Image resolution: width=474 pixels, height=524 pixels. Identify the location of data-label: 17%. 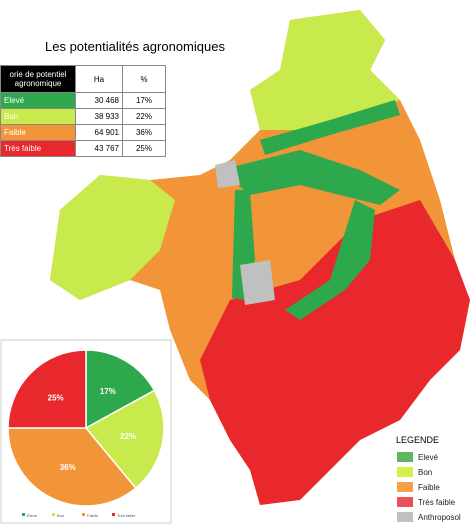
(108, 391).